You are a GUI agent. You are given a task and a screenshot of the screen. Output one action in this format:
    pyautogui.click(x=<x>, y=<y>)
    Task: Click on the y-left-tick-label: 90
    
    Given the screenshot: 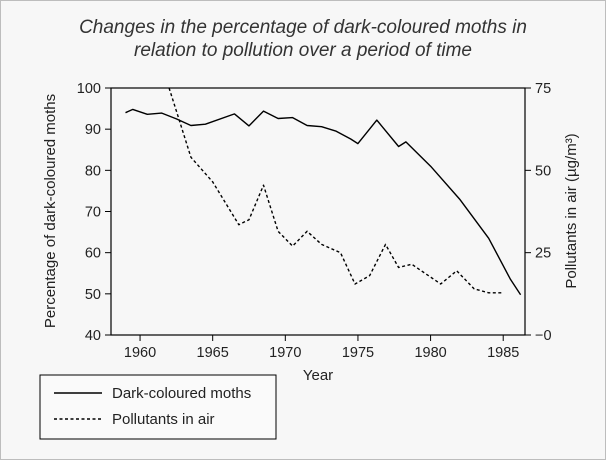 What is the action you would take?
    pyautogui.click(x=93, y=130)
    